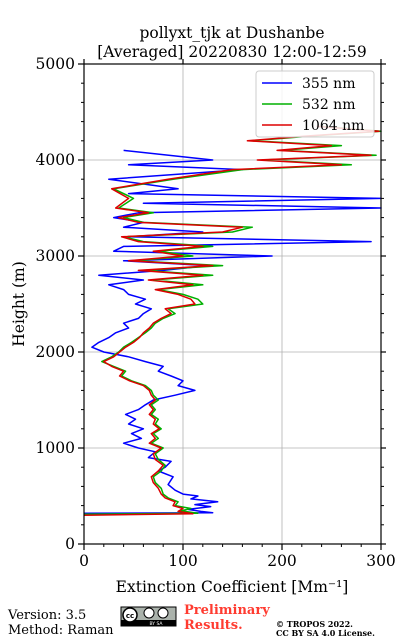 The width and height of the screenshot is (400, 640). Describe the element at coordinates (381, 561) in the screenshot. I see `x-tick-label: 300` at that location.